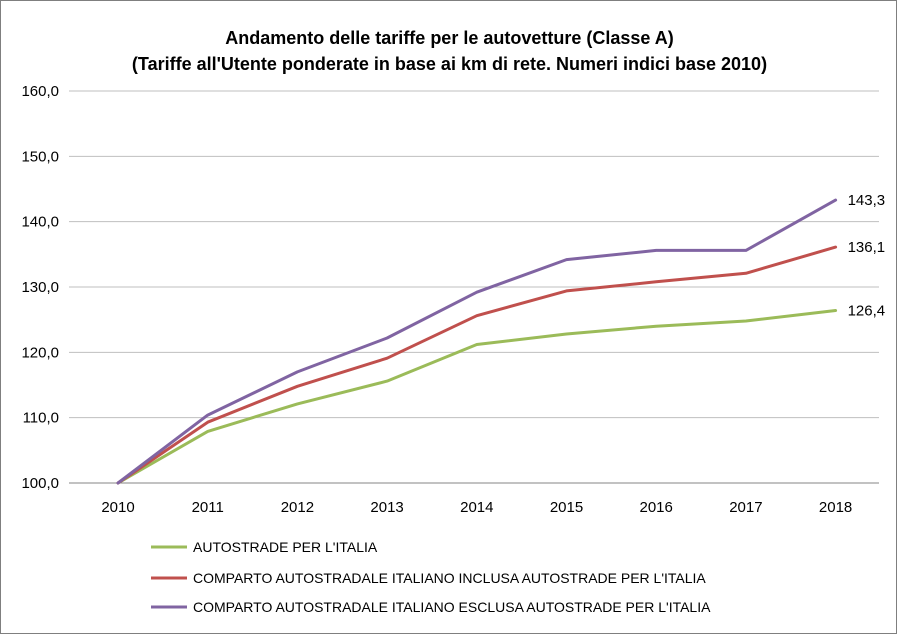 The image size is (897, 634). Describe the element at coordinates (40, 222) in the screenshot. I see `y-tick-label: 140,0` at that location.